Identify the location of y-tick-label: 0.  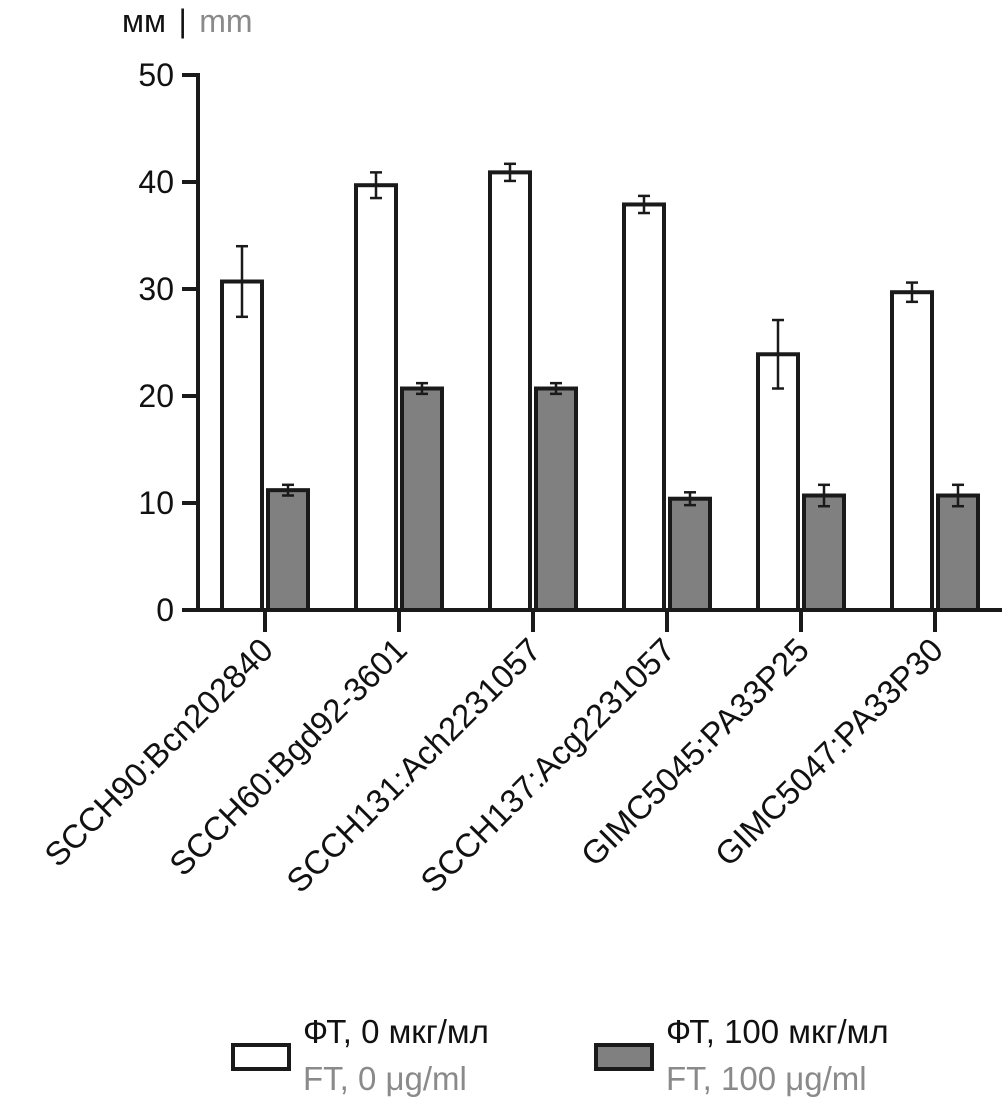
(165, 610).